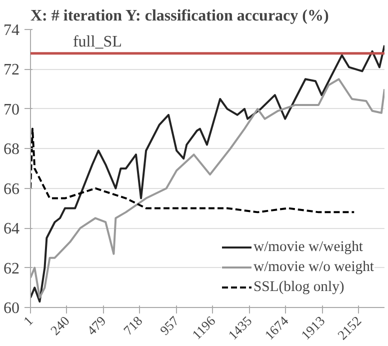 Image resolution: width=388 pixels, height=346 pixels. I want to click on x-tick-label: 957, so click(169, 325).